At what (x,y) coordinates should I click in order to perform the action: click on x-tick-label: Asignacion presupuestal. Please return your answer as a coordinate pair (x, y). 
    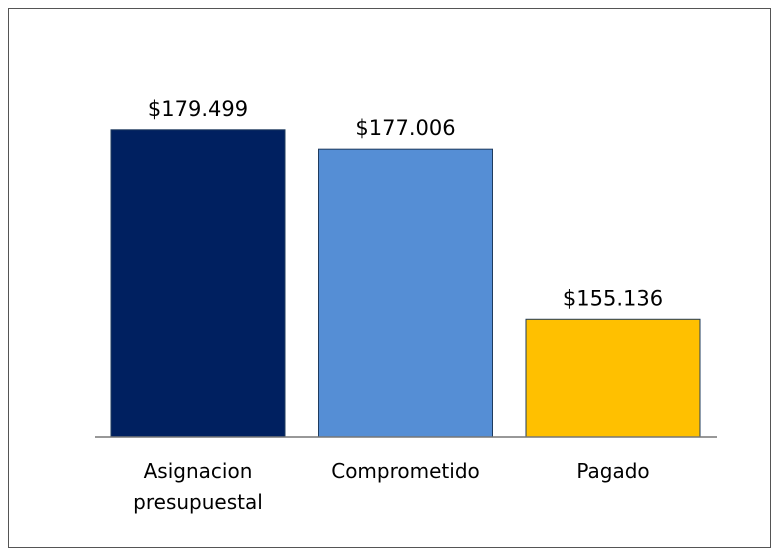
    Looking at the image, I should click on (198, 486).